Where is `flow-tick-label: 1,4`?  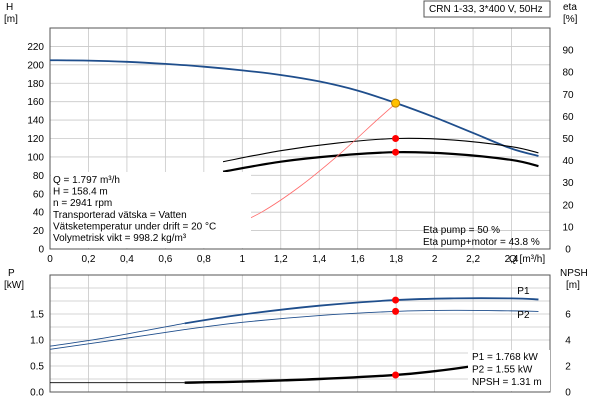 flow-tick-label: 1,4 is located at coordinates (319, 259).